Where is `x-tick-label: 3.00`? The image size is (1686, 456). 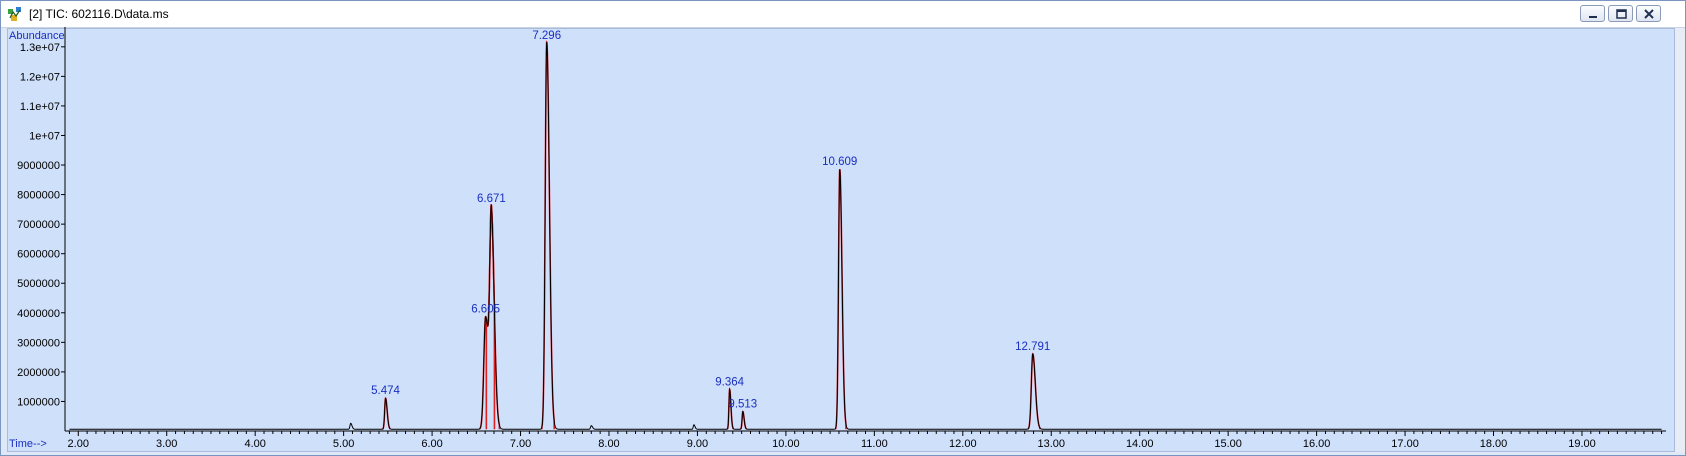 x-tick-label: 3.00 is located at coordinates (166, 444).